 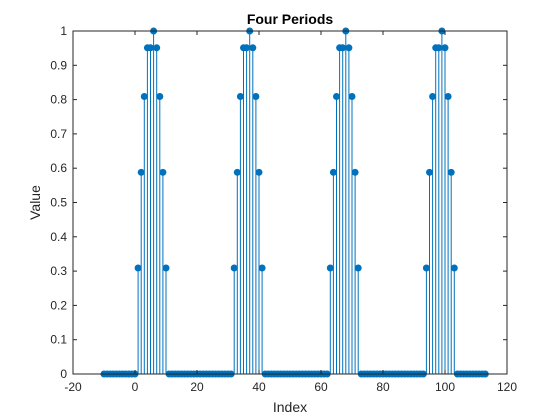 I want to click on y-tick-label: 0.3, so click(x=58, y=271).